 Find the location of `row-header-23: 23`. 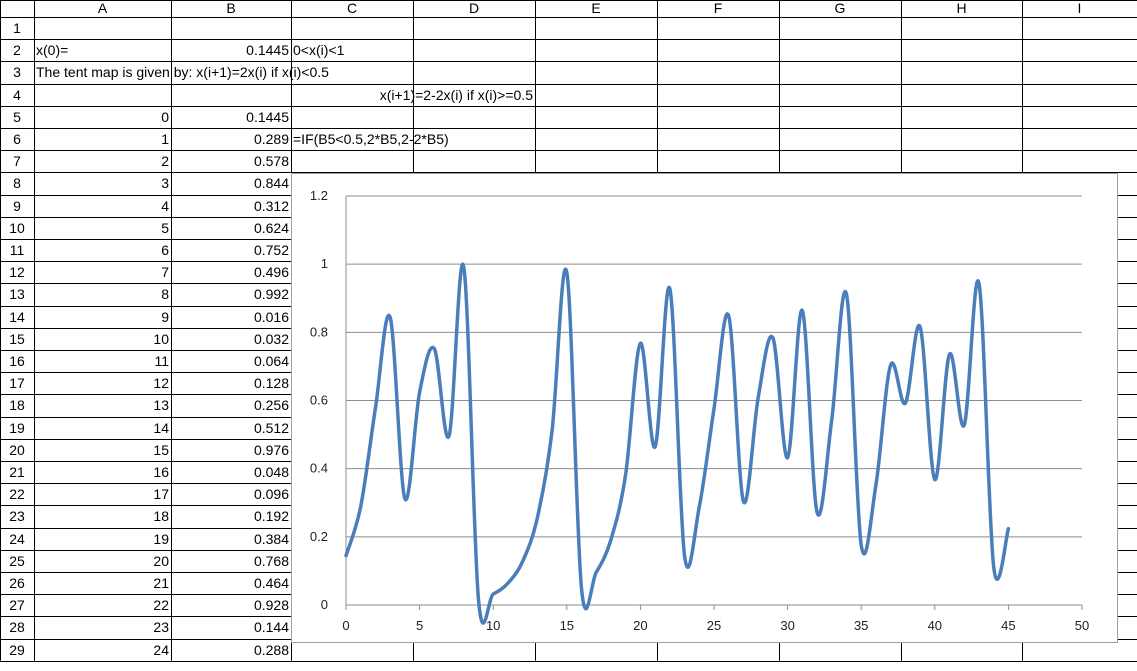

row-header-23: 23 is located at coordinates (17, 516).